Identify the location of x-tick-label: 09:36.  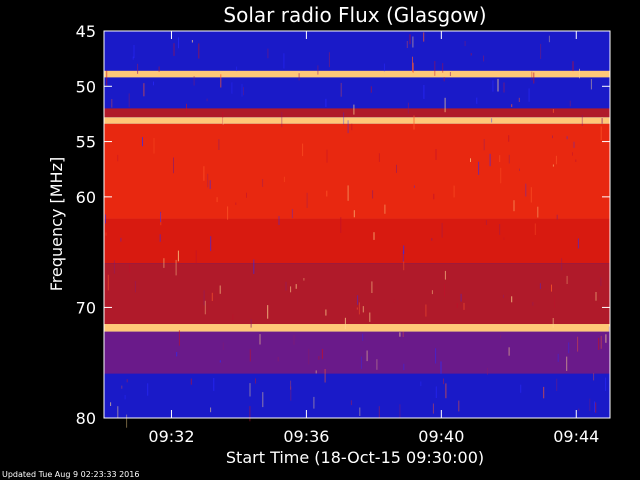
(306, 436).